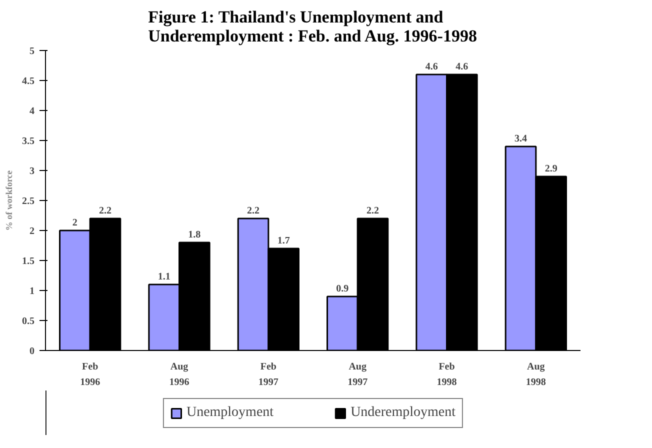 The height and width of the screenshot is (448, 652). Describe the element at coordinates (28, 81) in the screenshot. I see `y-tick-label: 4.5` at that location.